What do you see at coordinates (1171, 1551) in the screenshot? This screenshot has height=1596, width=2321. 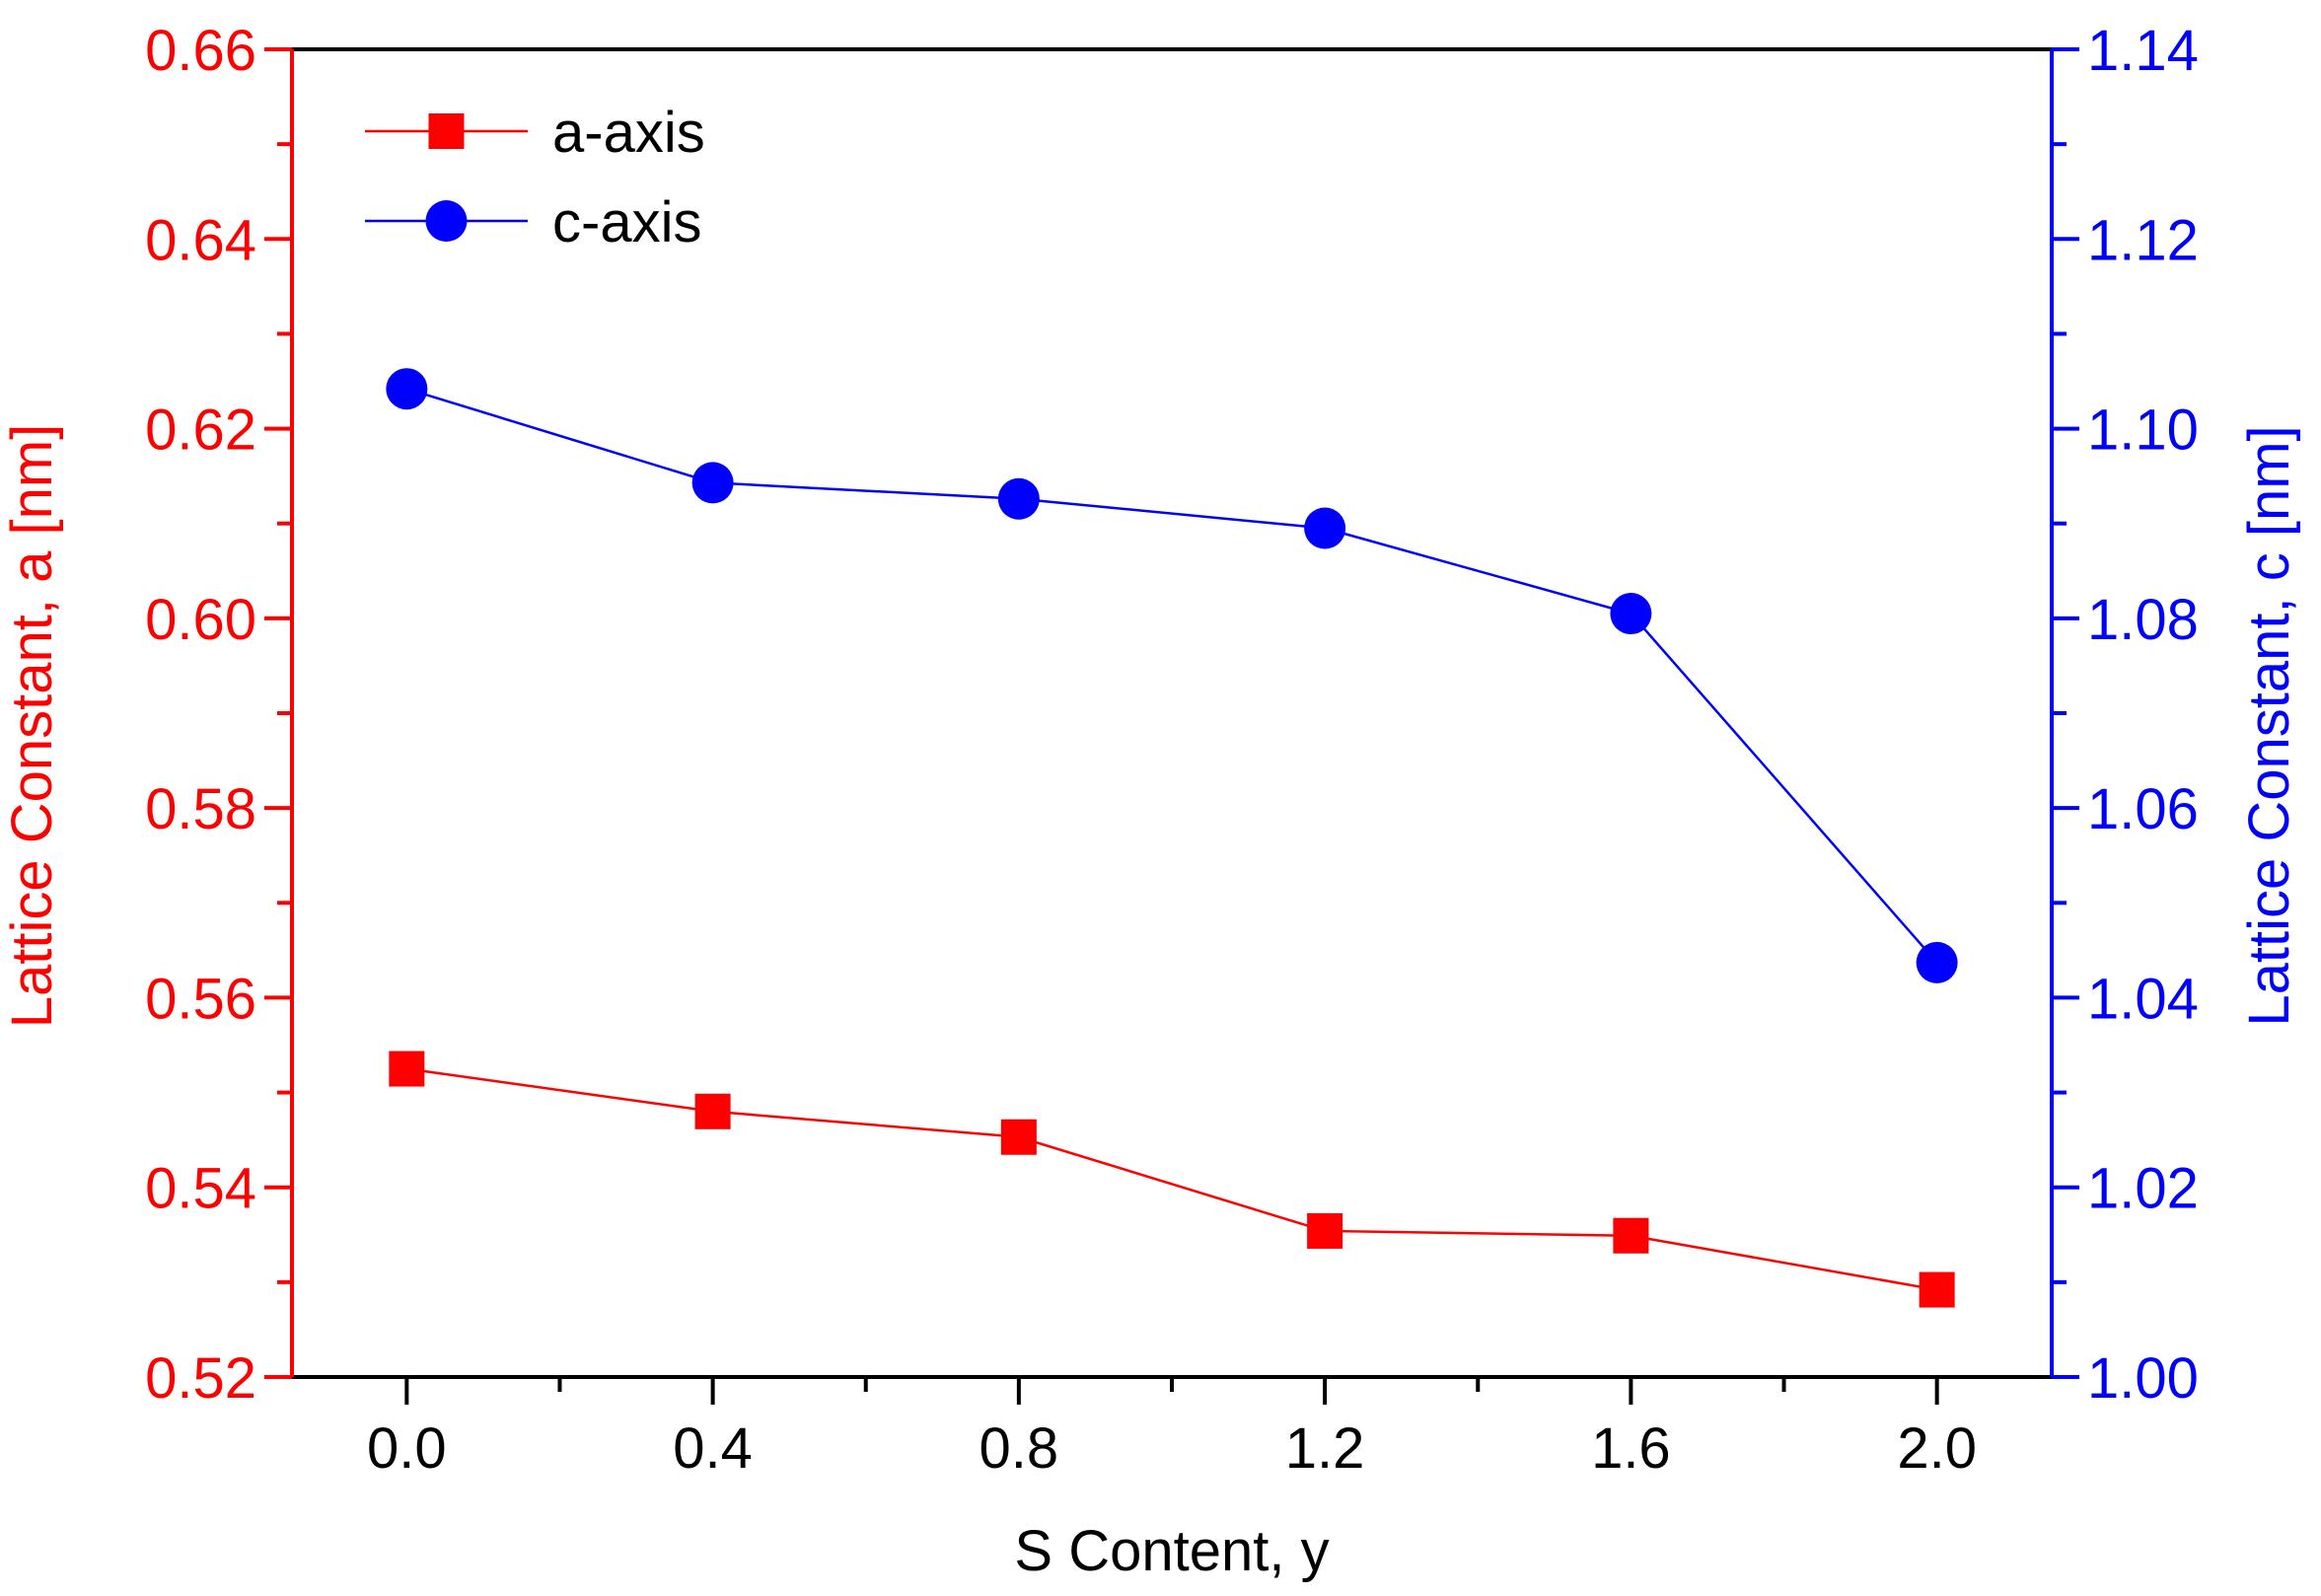 I see `x-axis-label: S Content, y` at bounding box center [1171, 1551].